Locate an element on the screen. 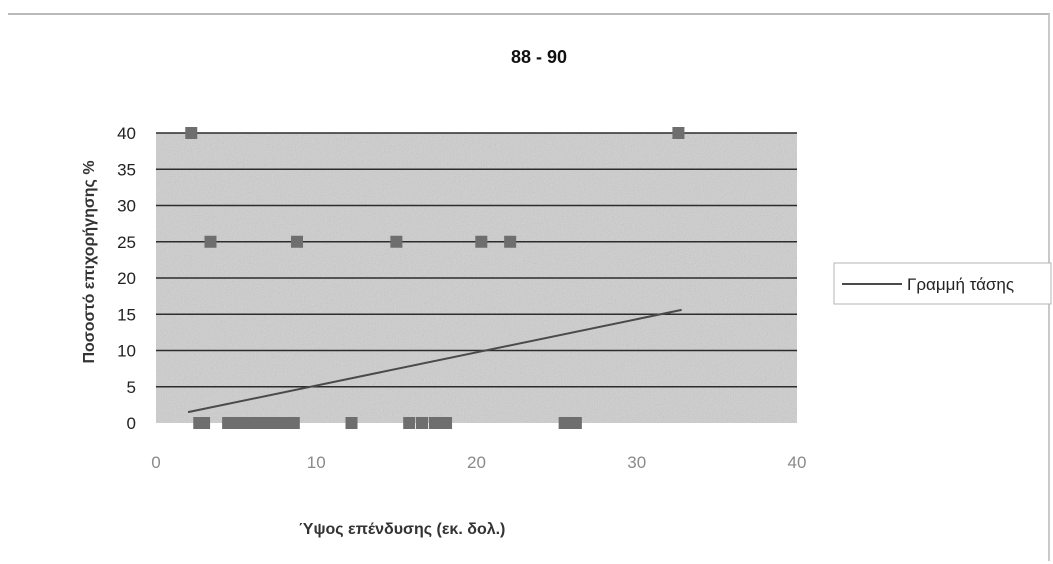 Image resolution: width=1053 pixels, height=564 pixels. y-tick-label: 0 is located at coordinates (131, 423).